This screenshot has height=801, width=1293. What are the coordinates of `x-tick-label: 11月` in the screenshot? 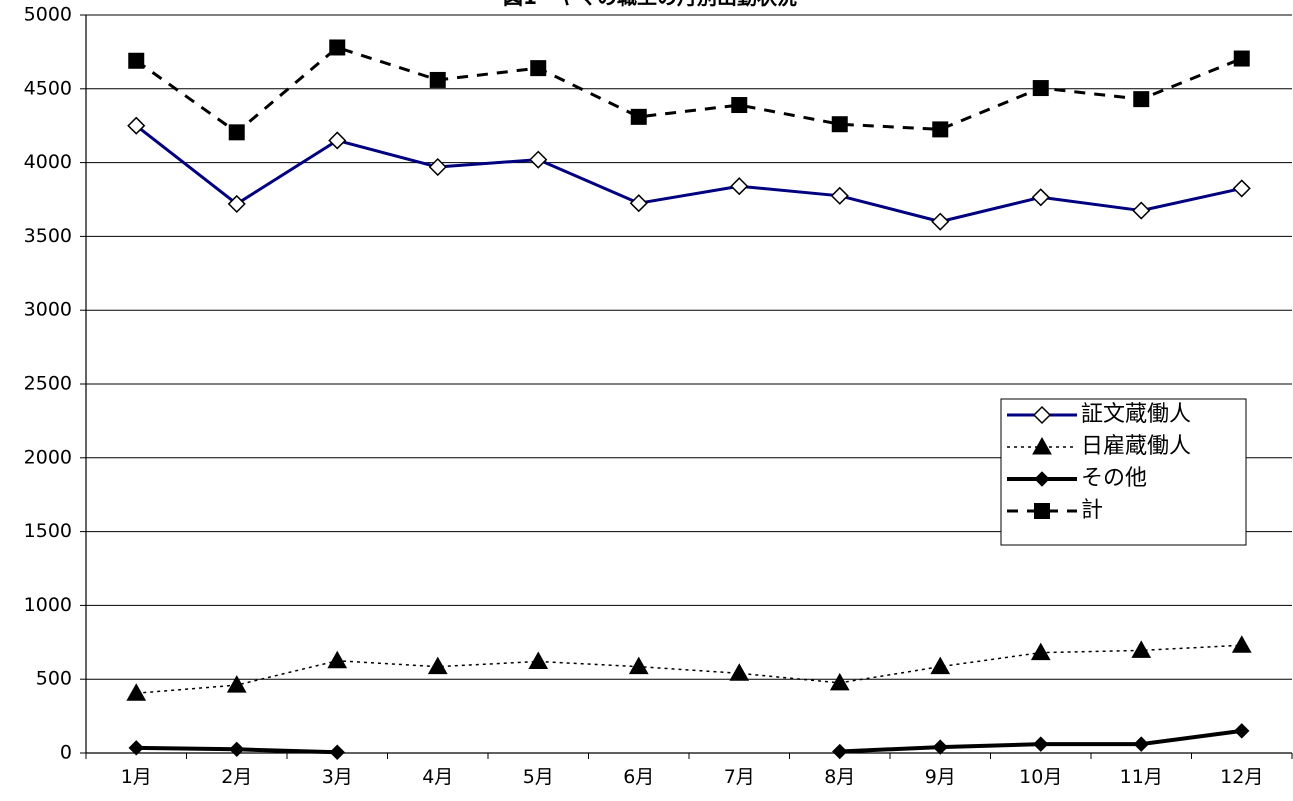 It's located at (1141, 777).